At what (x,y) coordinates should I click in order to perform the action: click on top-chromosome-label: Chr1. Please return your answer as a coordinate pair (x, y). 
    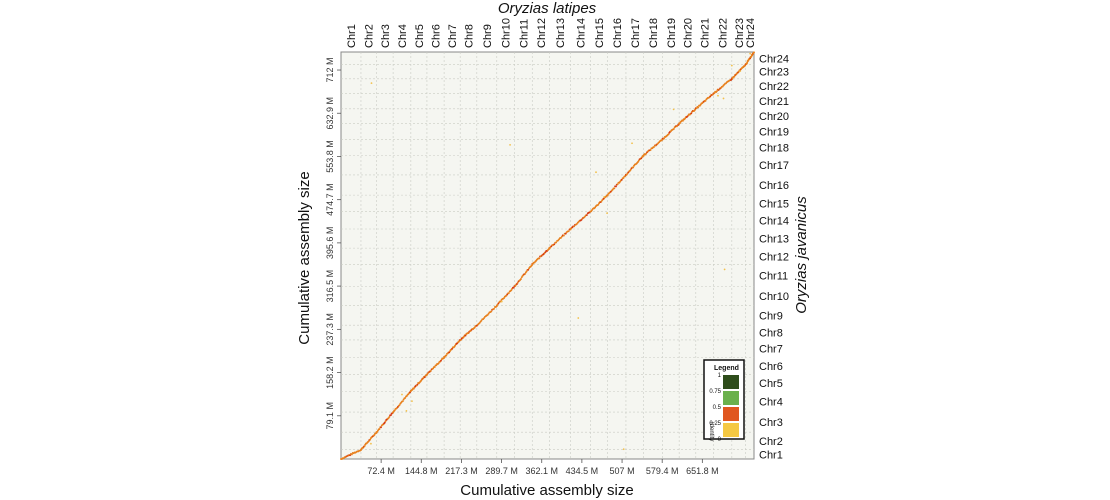
    Looking at the image, I should click on (352, 36).